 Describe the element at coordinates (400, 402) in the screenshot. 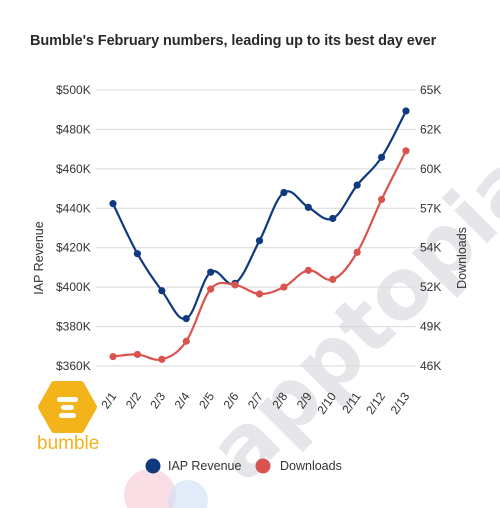

I see `x-tick-label: 2/13` at that location.